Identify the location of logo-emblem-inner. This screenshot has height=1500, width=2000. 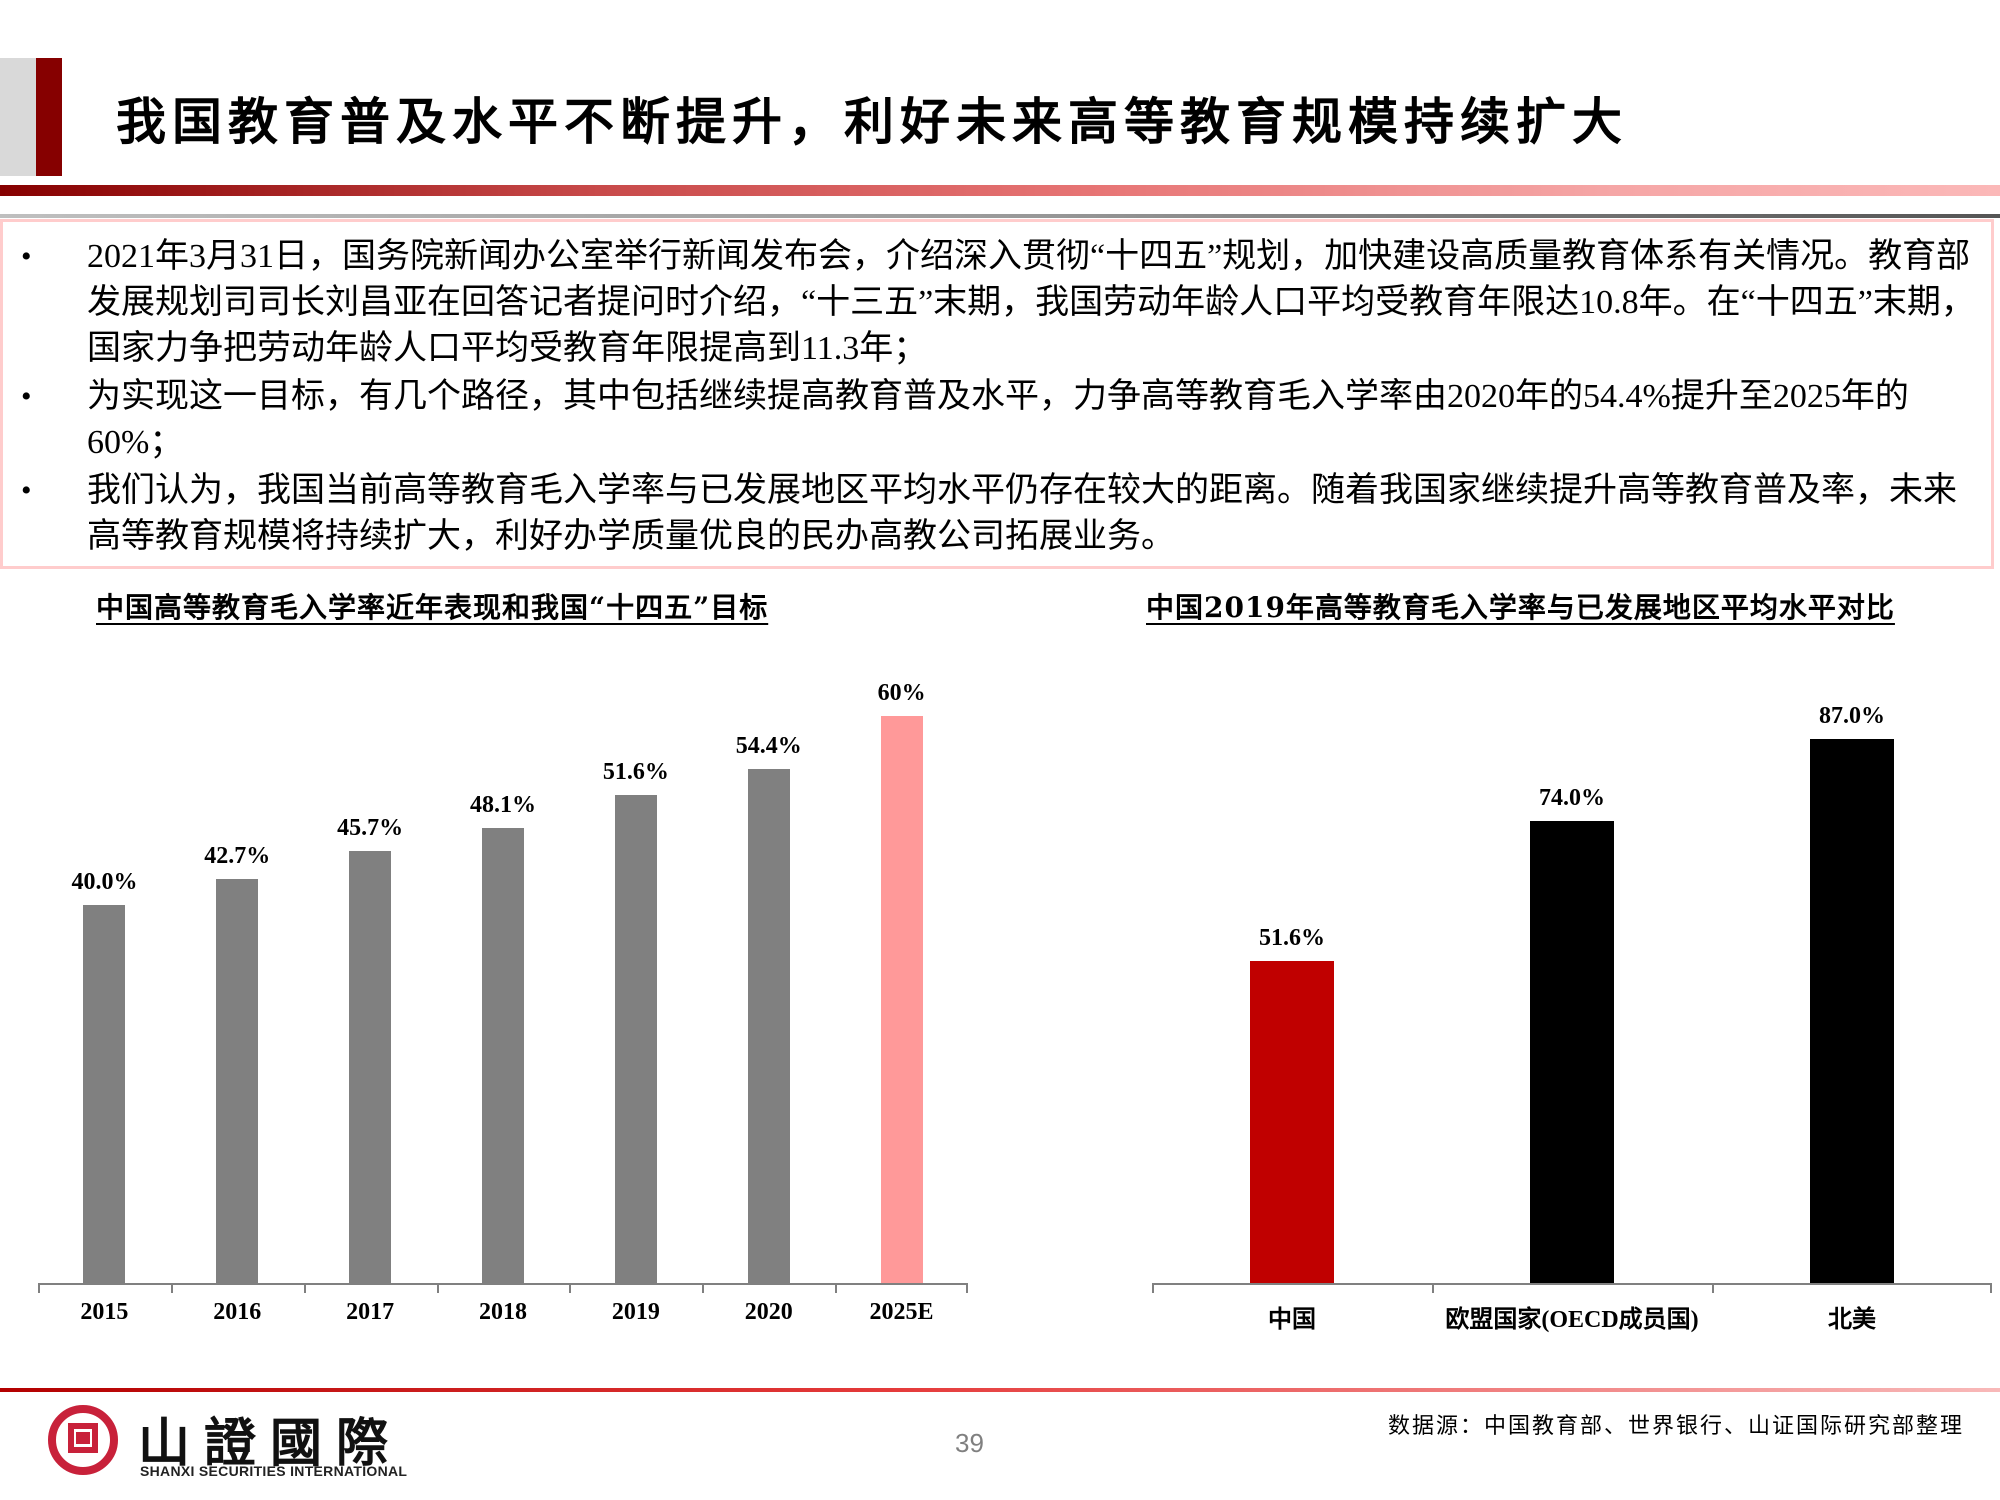
(83, 1438).